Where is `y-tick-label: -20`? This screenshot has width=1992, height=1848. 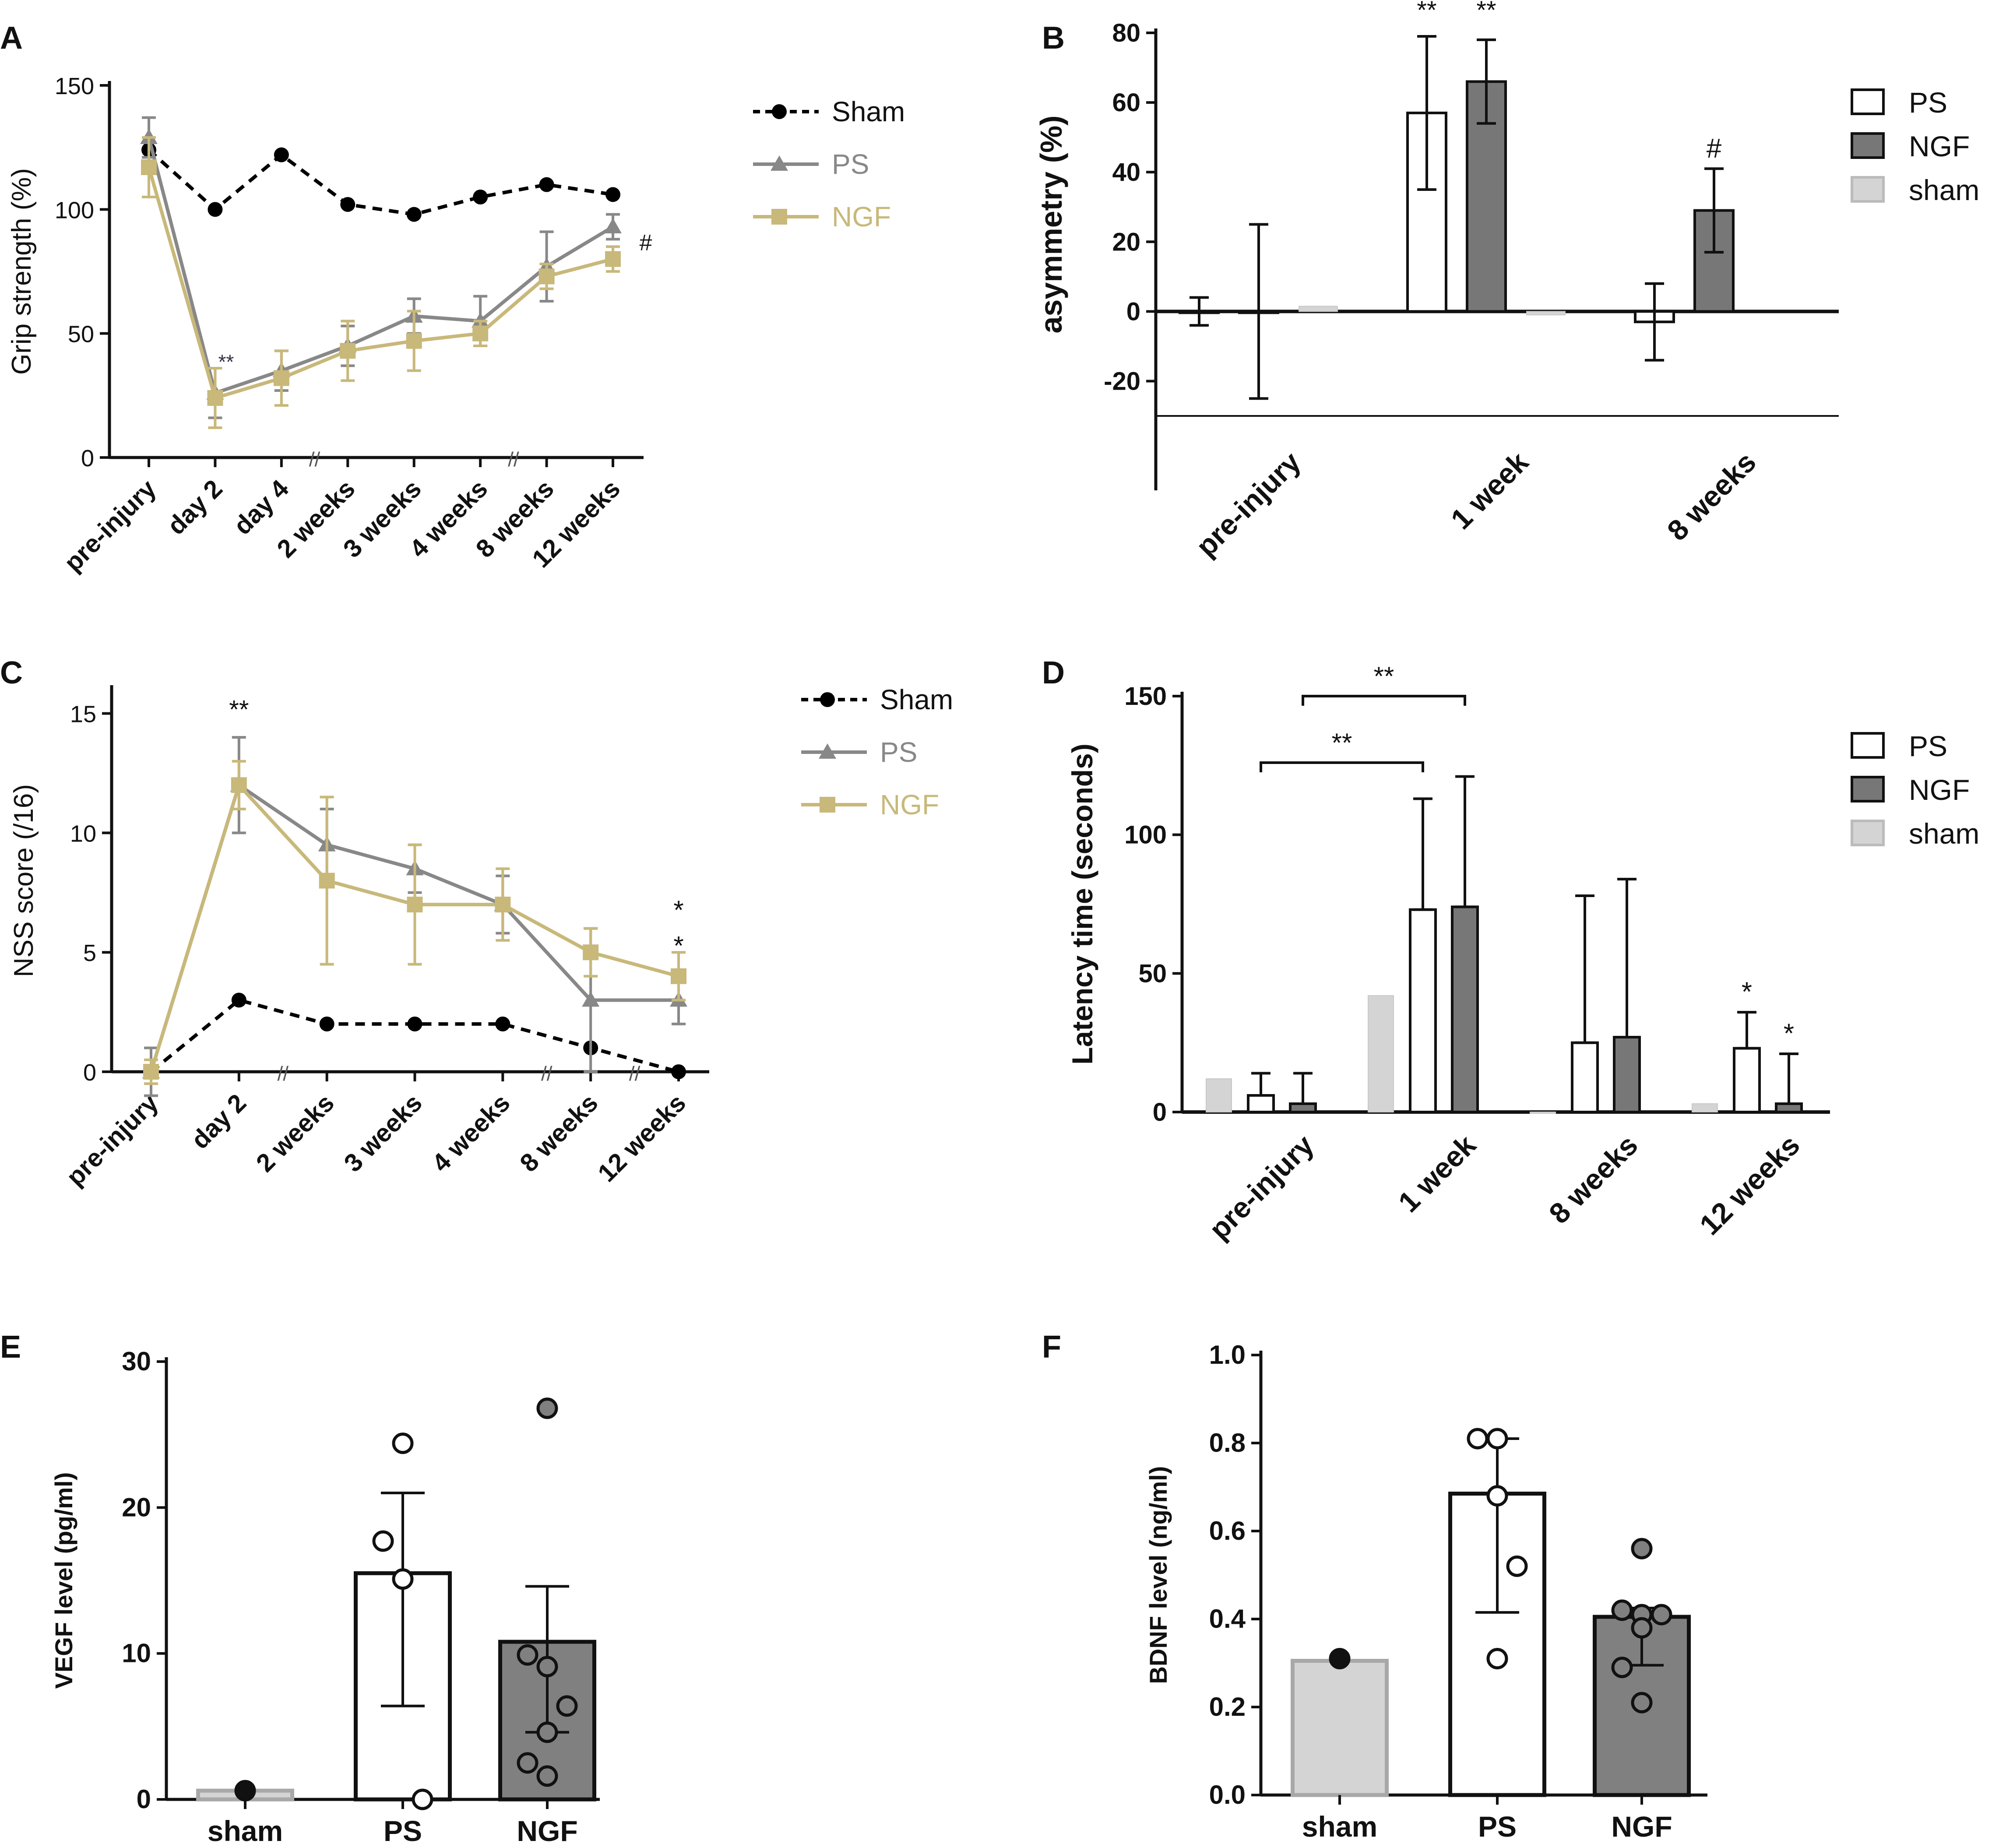 y-tick-label: -20 is located at coordinates (1122, 381).